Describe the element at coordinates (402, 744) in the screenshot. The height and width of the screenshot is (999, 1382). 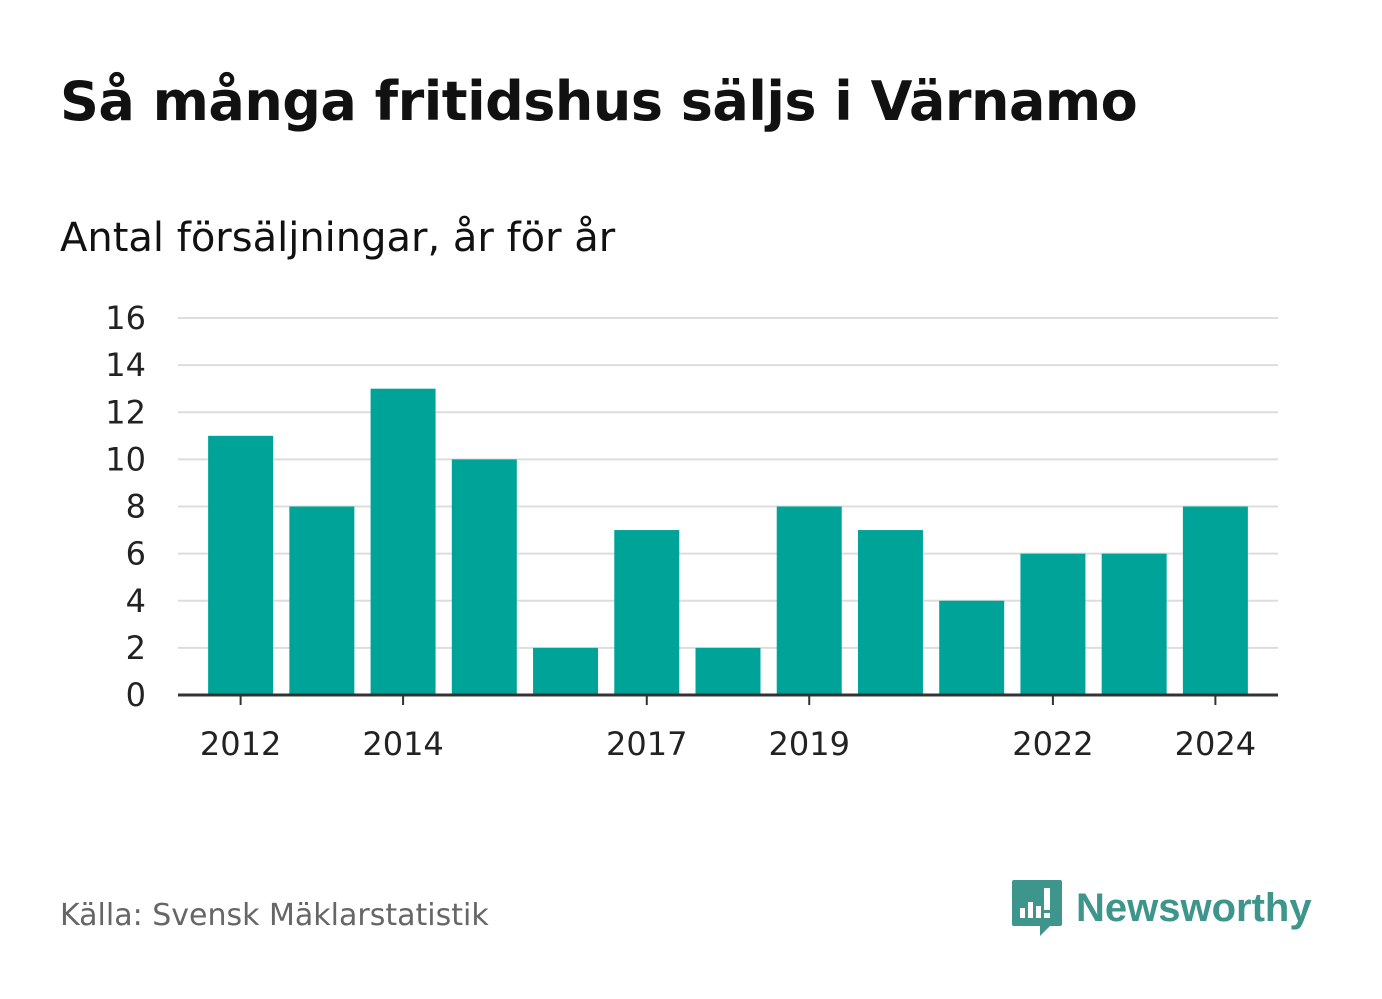
I see `x-tick-label: 2014` at that location.